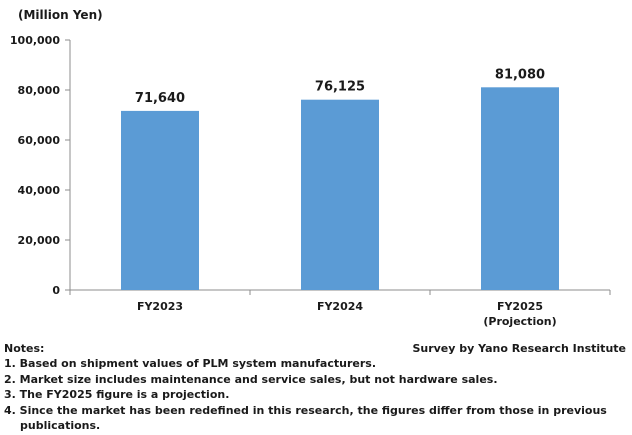 Image resolution: width=632 pixels, height=435 pixels. I want to click on x-tick-label-fy2023: FY2023, so click(160, 306).